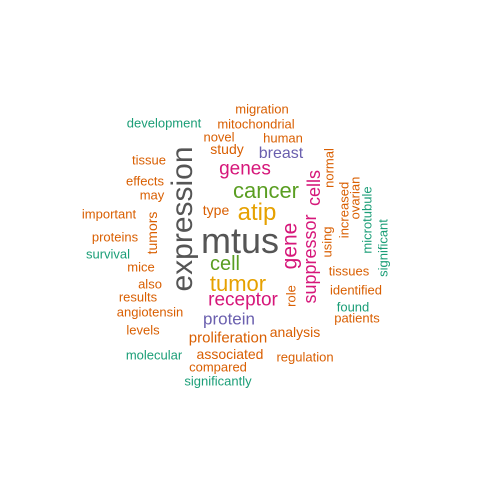 Image resolution: width=480 pixels, height=480 pixels. I want to click on word-role: role, so click(291, 296).